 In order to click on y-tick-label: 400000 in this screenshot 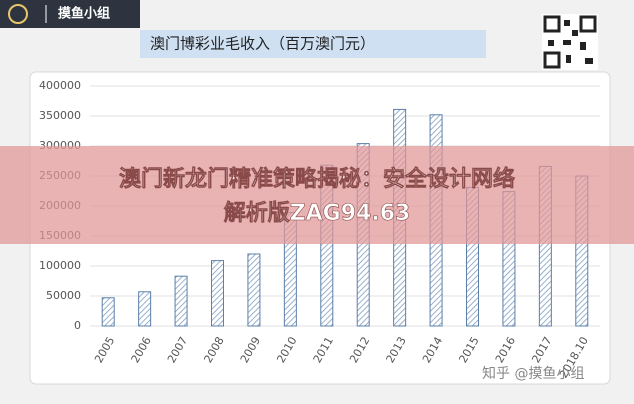, I will do `click(60, 85)`.